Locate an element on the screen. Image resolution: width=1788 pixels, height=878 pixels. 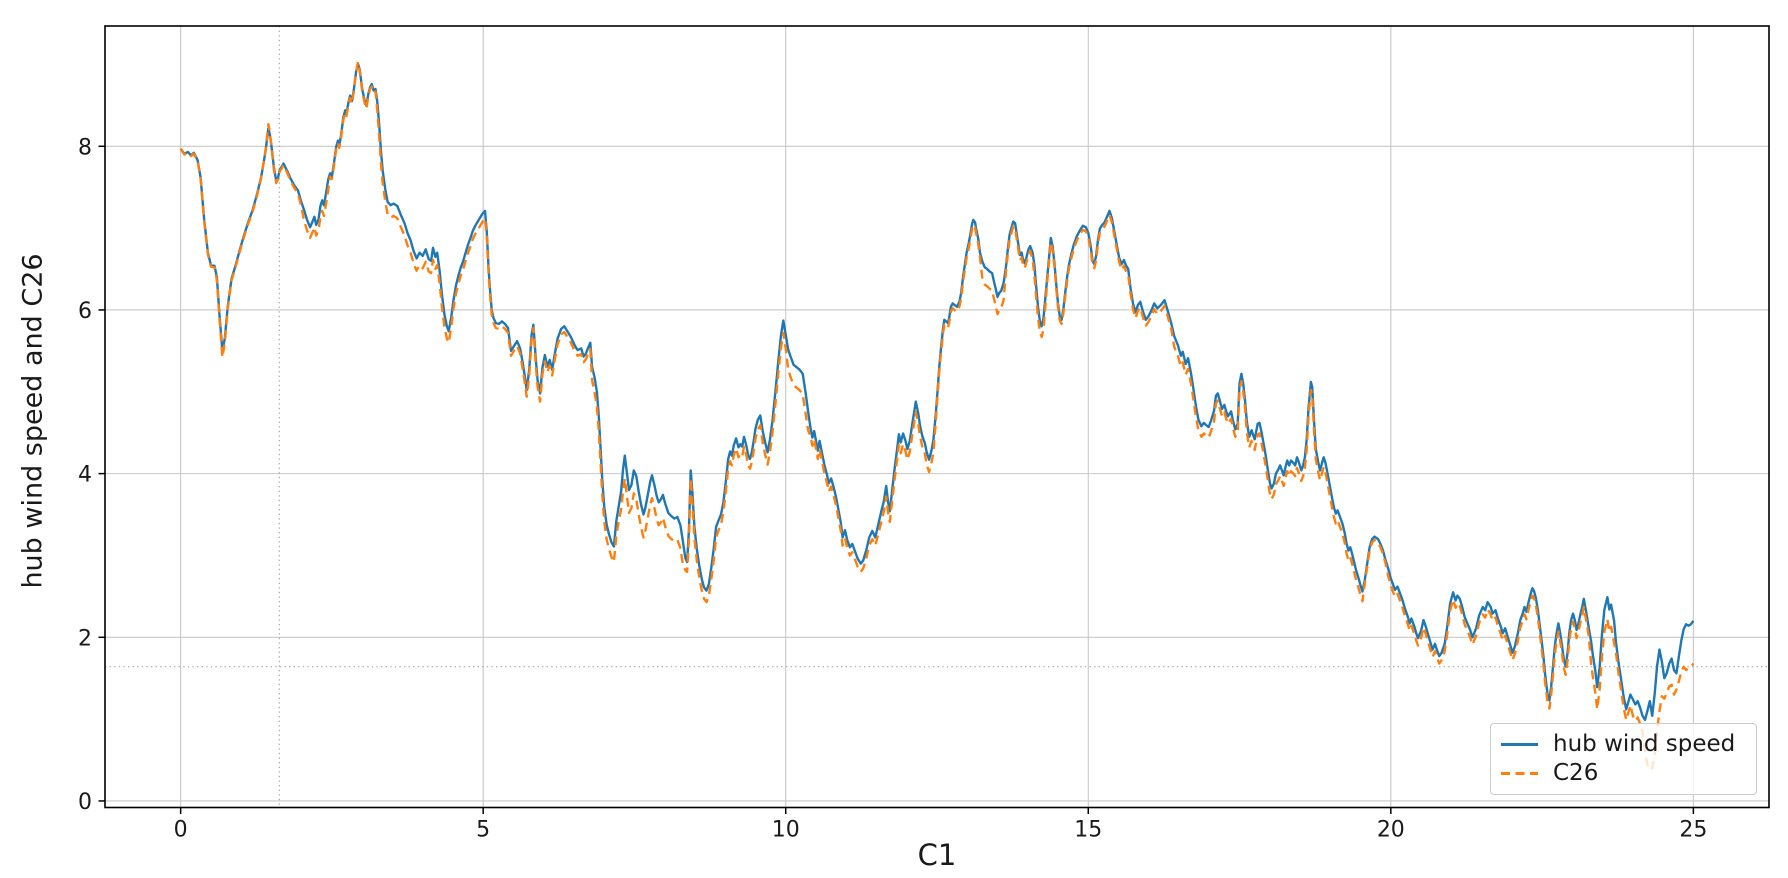
y-tick-label: 4 is located at coordinates (85, 475).